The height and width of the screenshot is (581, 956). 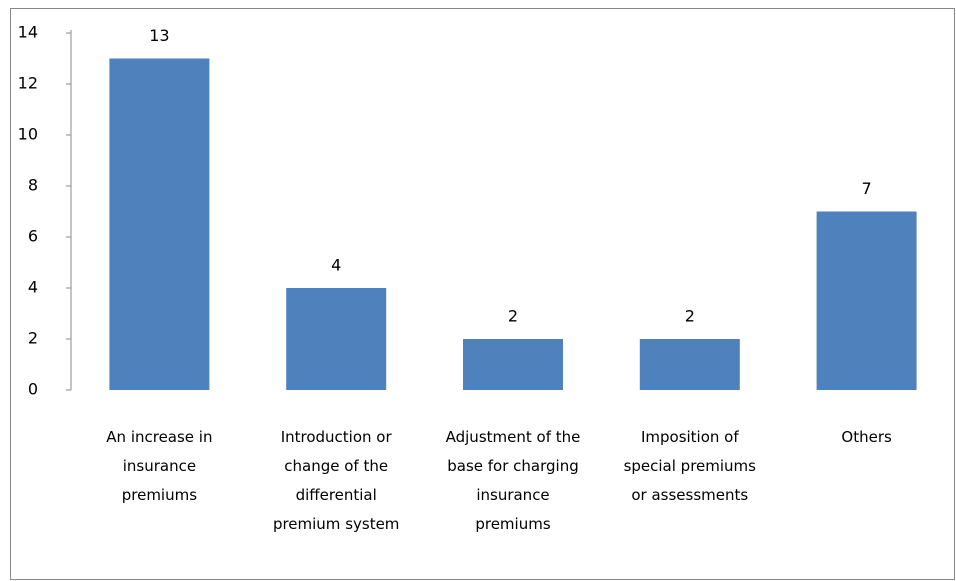 I want to click on data-label: 7, so click(x=867, y=188).